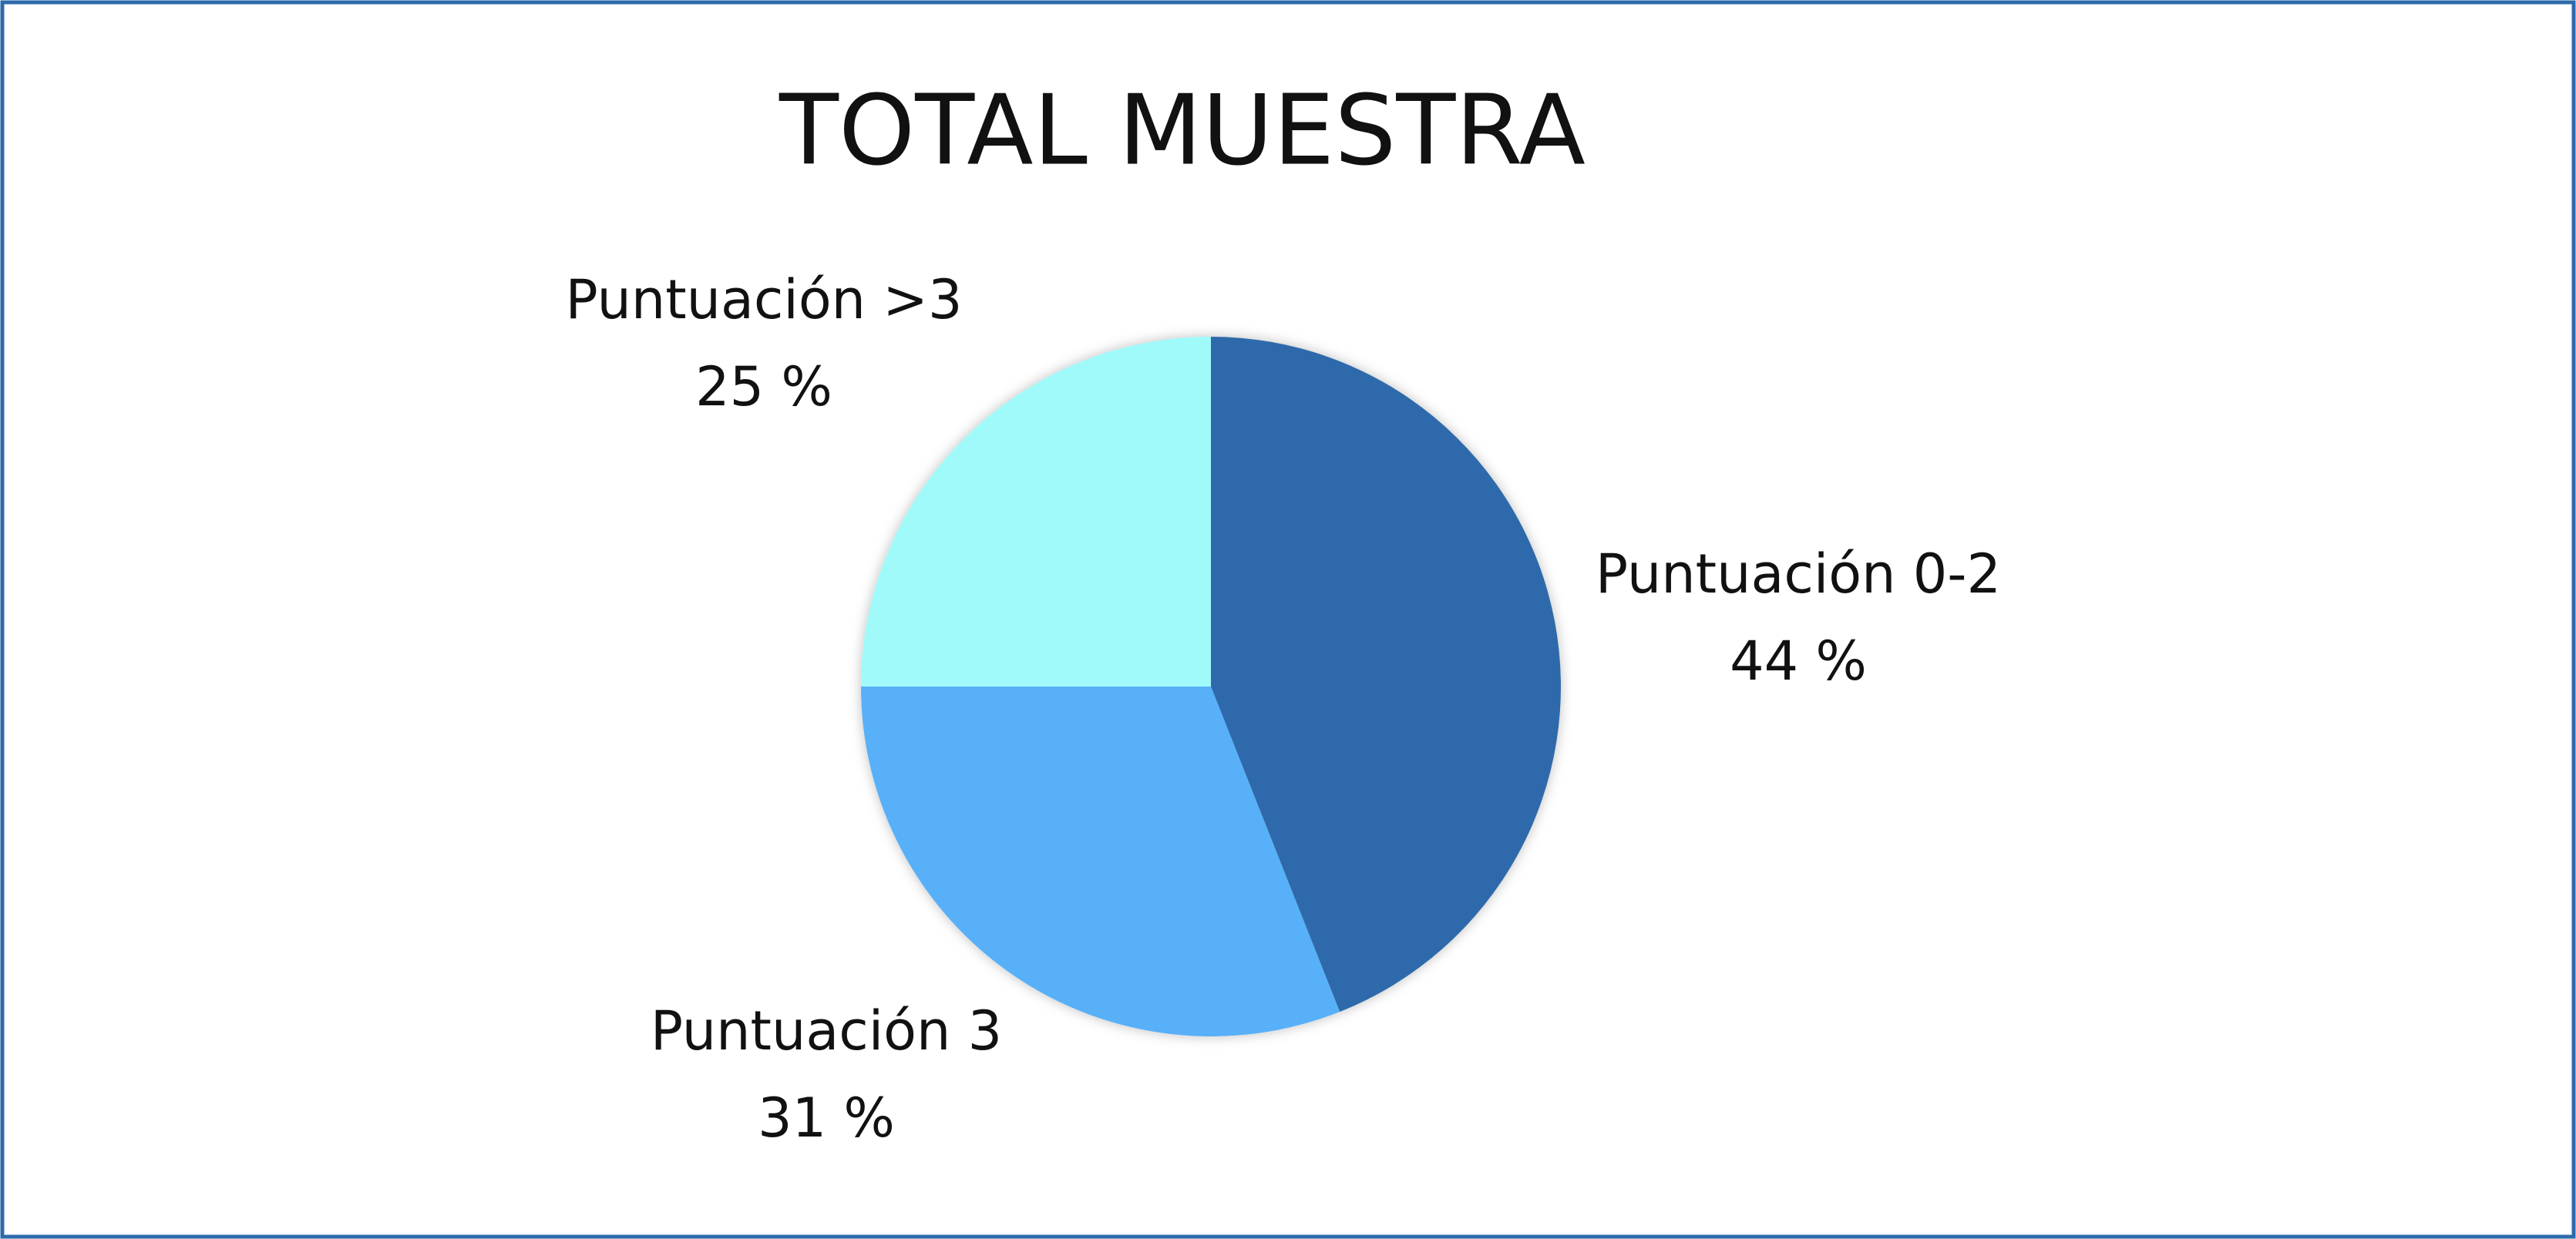 This screenshot has height=1239, width=2576. What do you see at coordinates (1182, 130) in the screenshot?
I see `chart-title: TOTAL MUESTRA` at bounding box center [1182, 130].